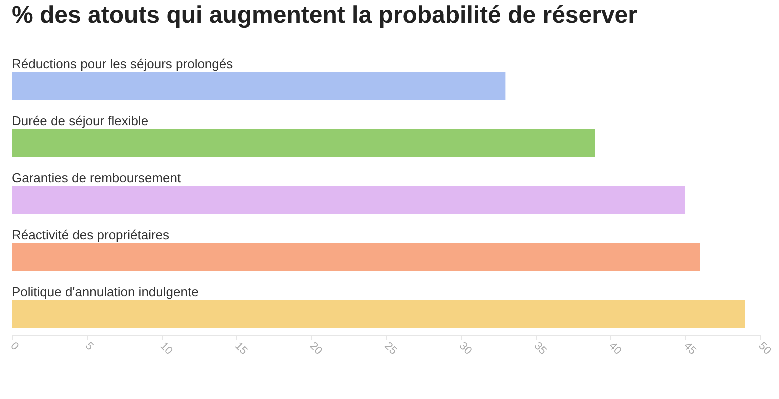  I want to click on x-tick-label: 5, so click(89, 347).